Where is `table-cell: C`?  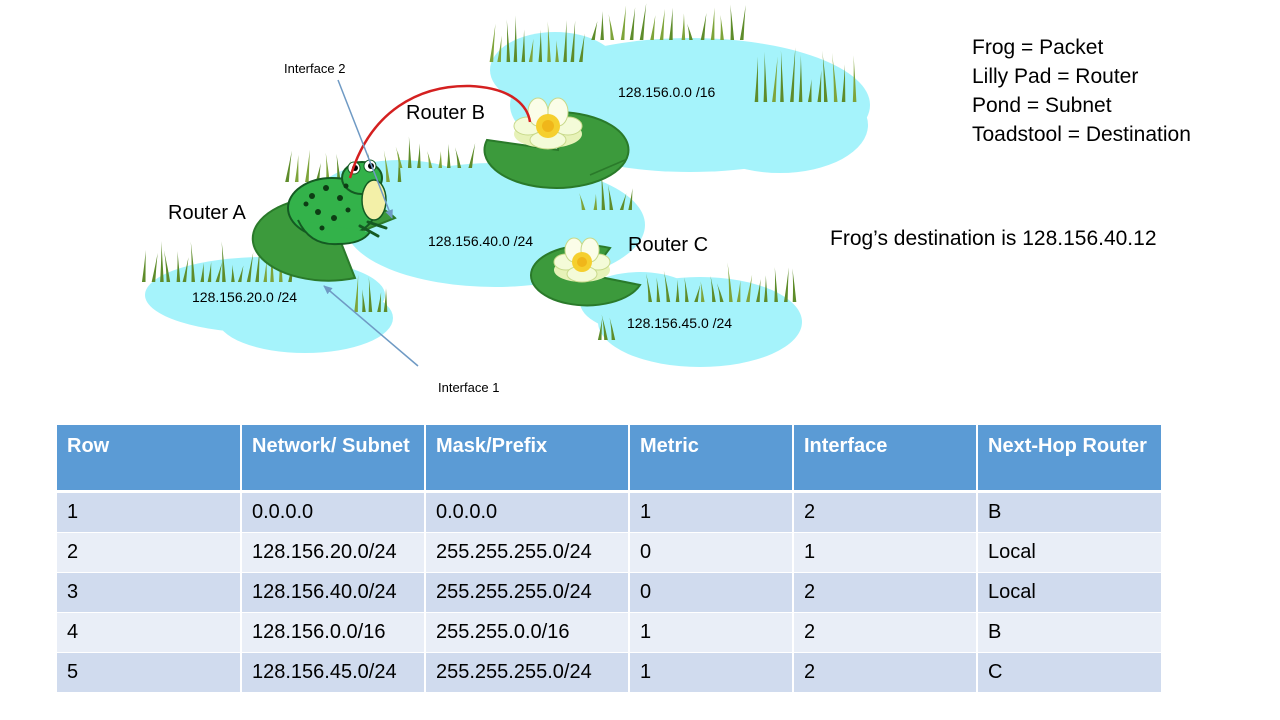
table-cell: C is located at coordinates (1069, 672).